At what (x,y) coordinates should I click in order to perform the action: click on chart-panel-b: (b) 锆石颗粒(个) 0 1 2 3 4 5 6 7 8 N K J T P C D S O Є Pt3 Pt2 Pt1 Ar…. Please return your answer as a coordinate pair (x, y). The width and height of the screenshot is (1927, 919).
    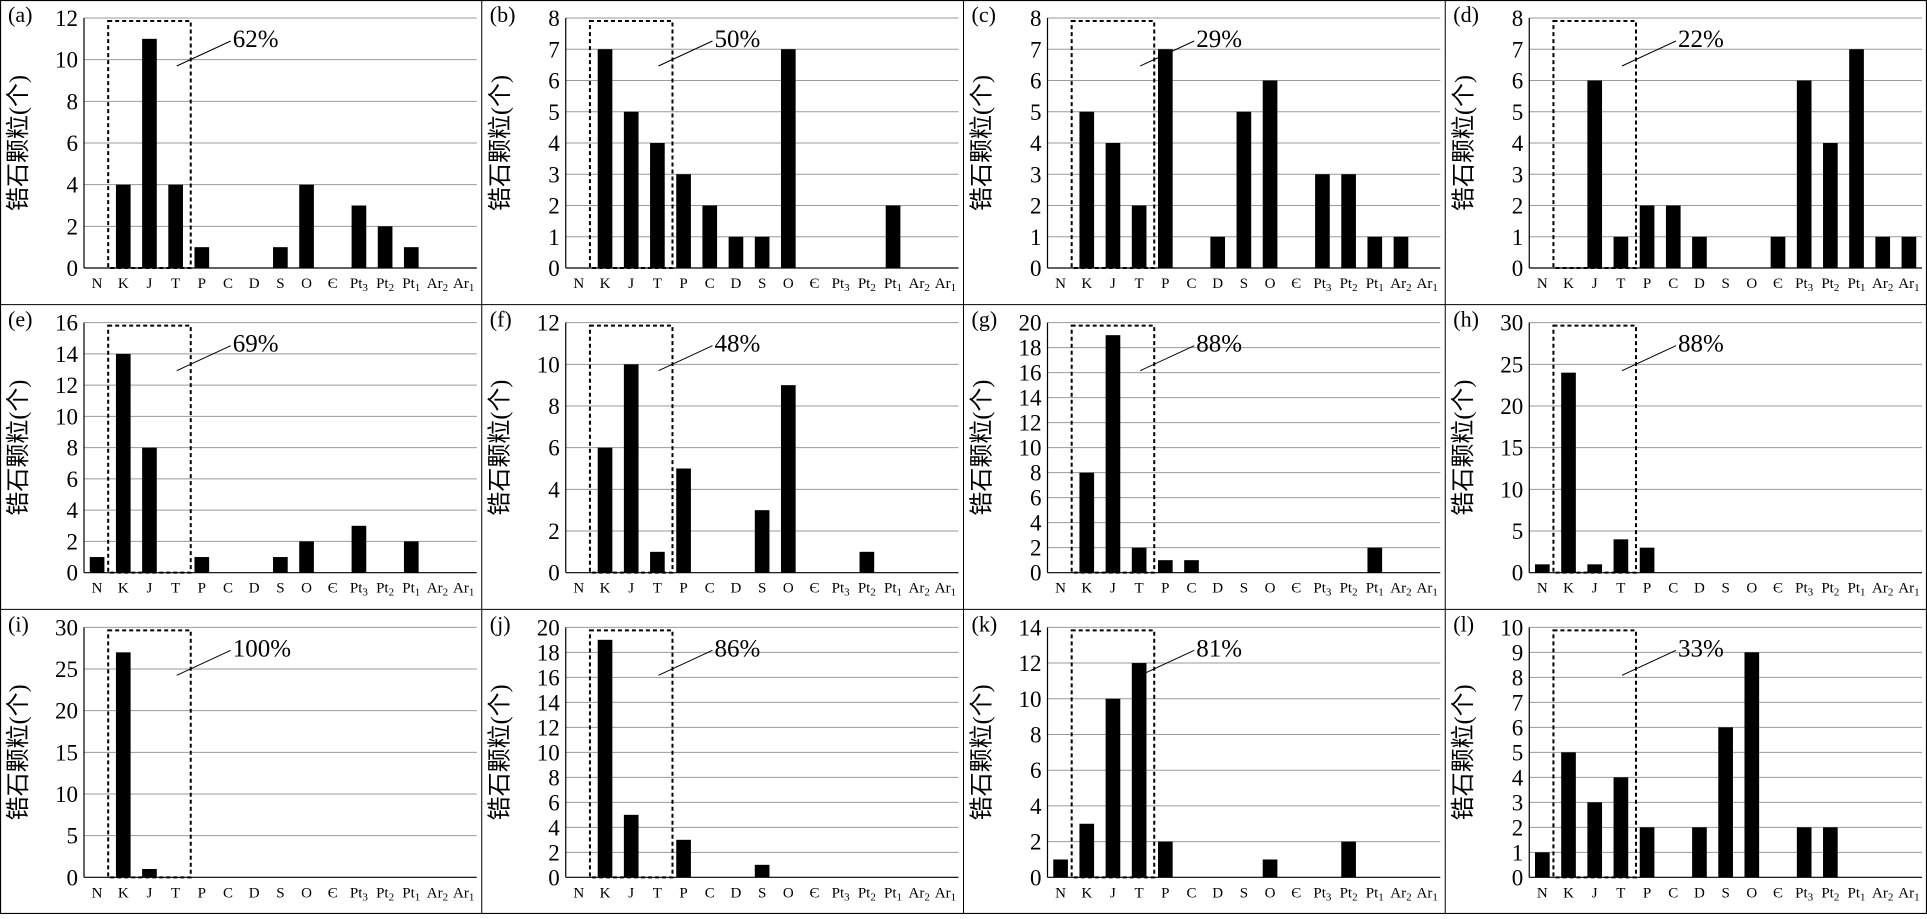
    Looking at the image, I should click on (723, 148).